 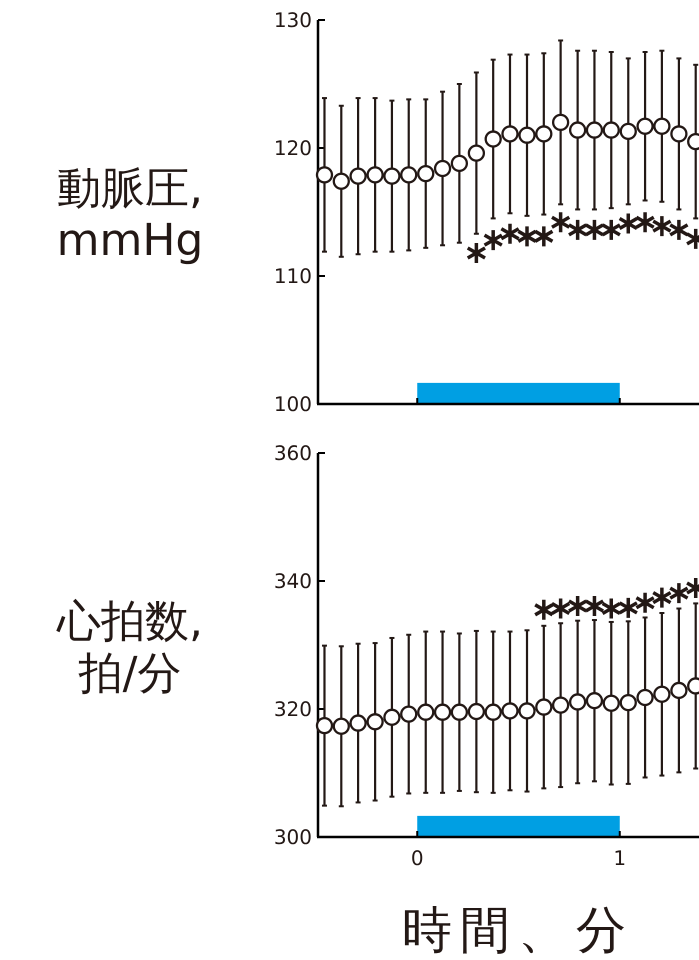 What do you see at coordinates (293, 404) in the screenshot?
I see `y-tick-label: 100` at bounding box center [293, 404].